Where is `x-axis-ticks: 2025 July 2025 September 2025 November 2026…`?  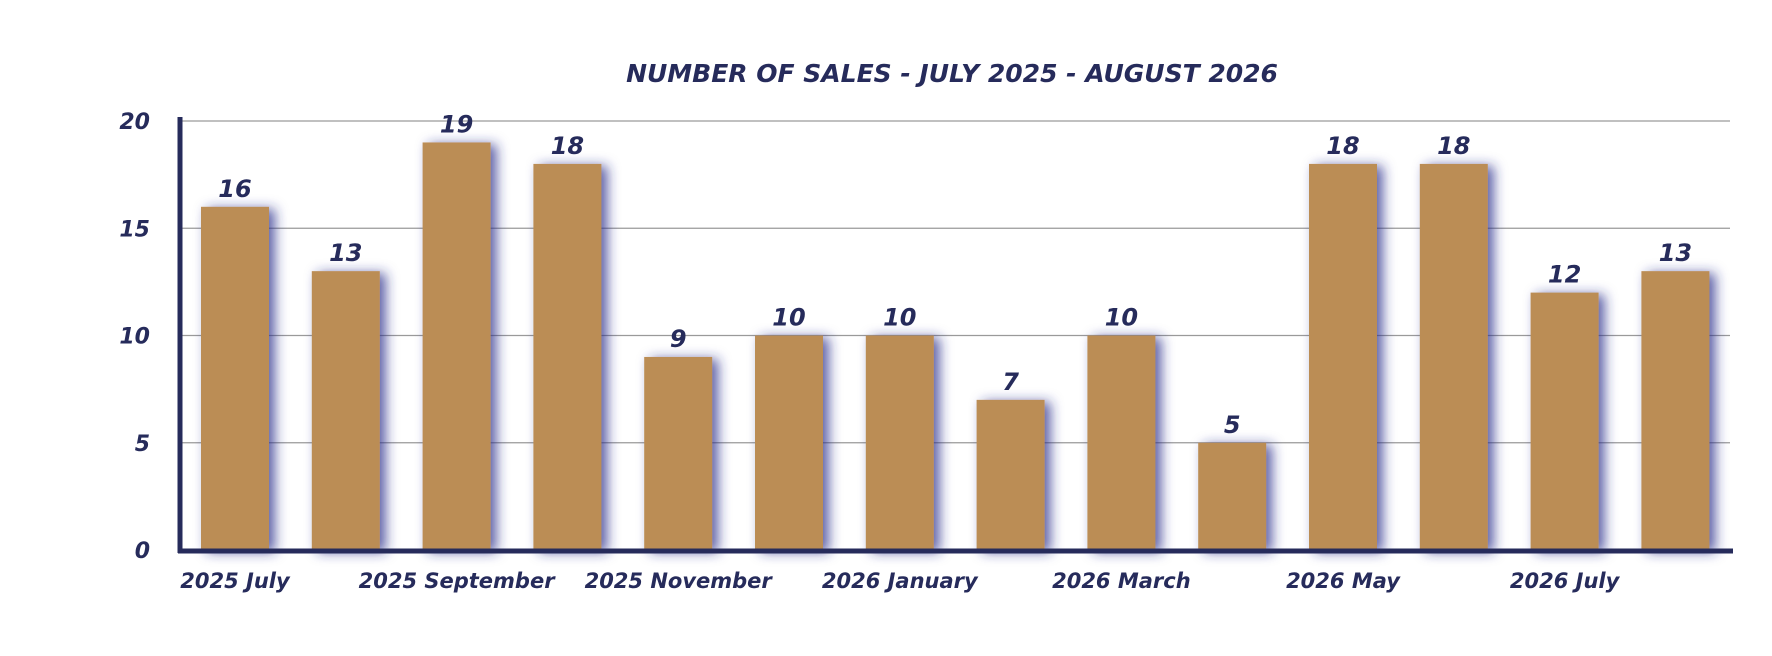 x-axis-ticks: 2025 July 2025 September 2025 November 2026… is located at coordinates (900, 581).